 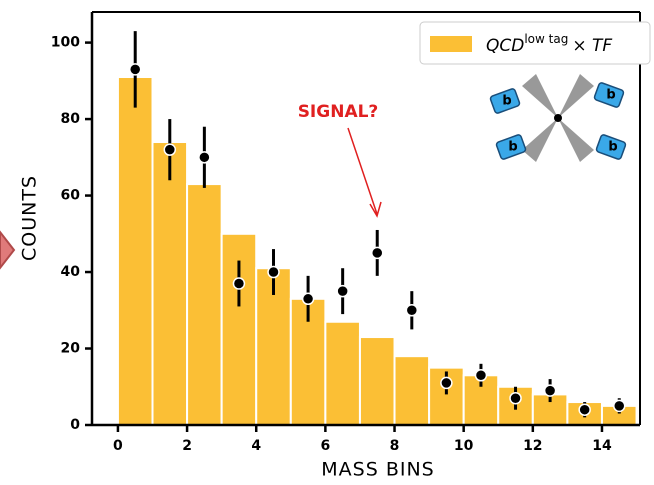 What do you see at coordinates (364, 172) in the screenshot?
I see `annotation-arrow` at bounding box center [364, 172].